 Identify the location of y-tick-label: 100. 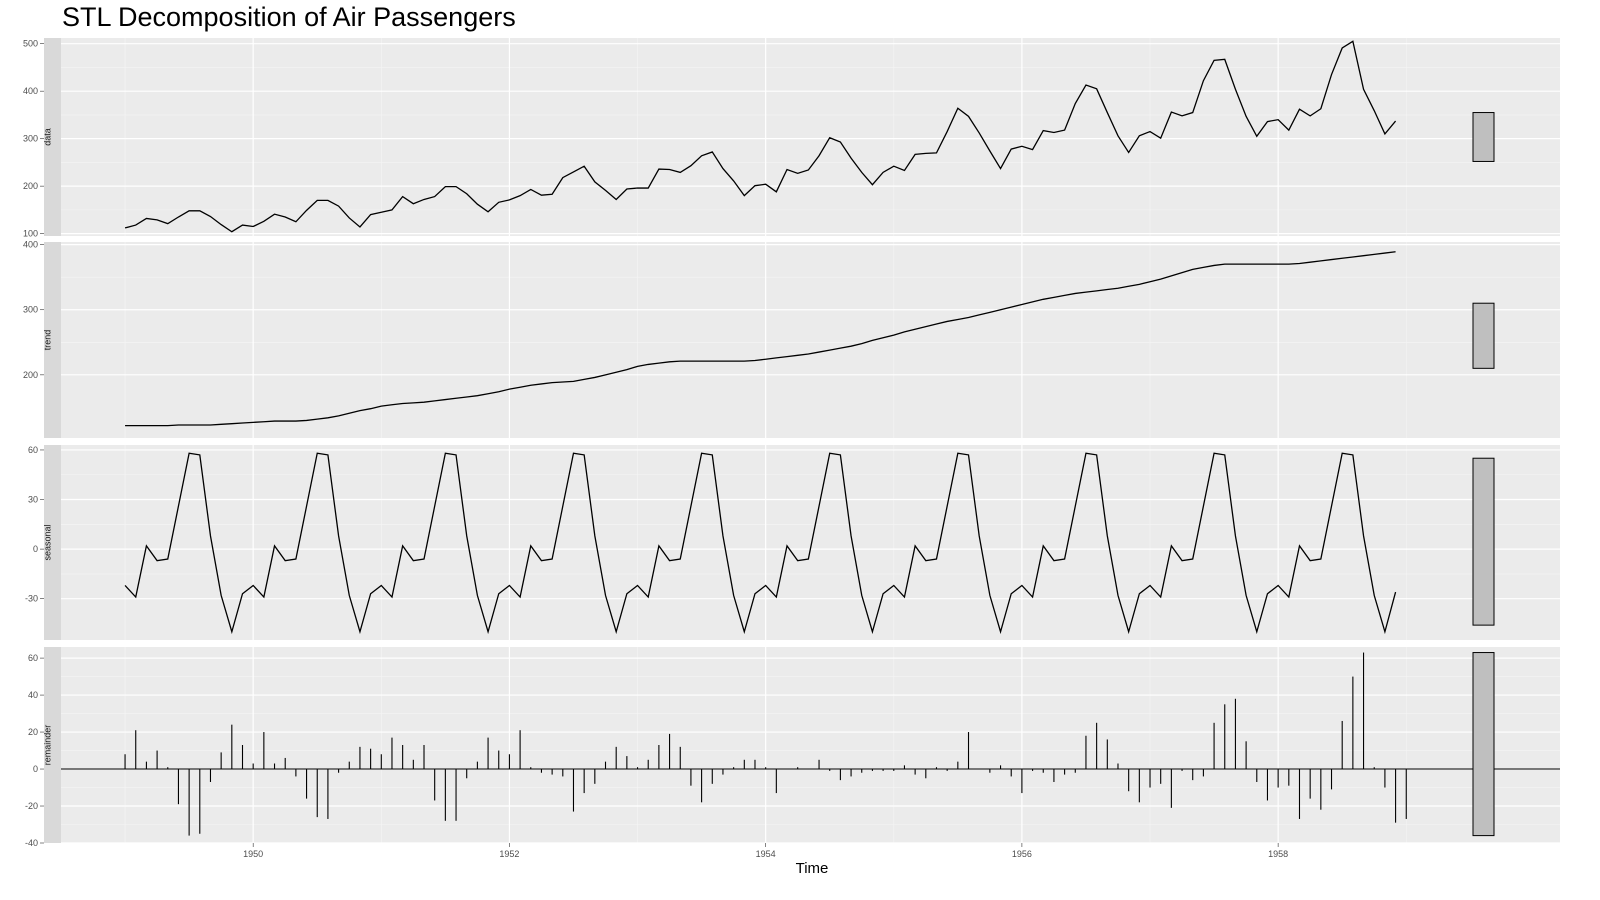
(30, 234).